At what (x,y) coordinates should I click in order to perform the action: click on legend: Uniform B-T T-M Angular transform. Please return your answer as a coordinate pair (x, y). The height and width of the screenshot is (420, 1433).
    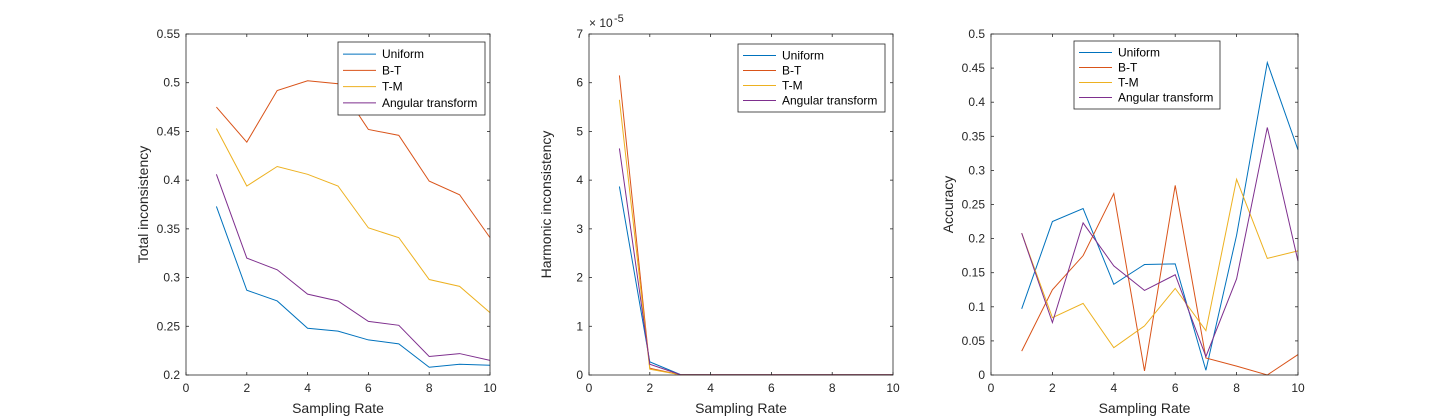
    Looking at the image, I should click on (411, 78).